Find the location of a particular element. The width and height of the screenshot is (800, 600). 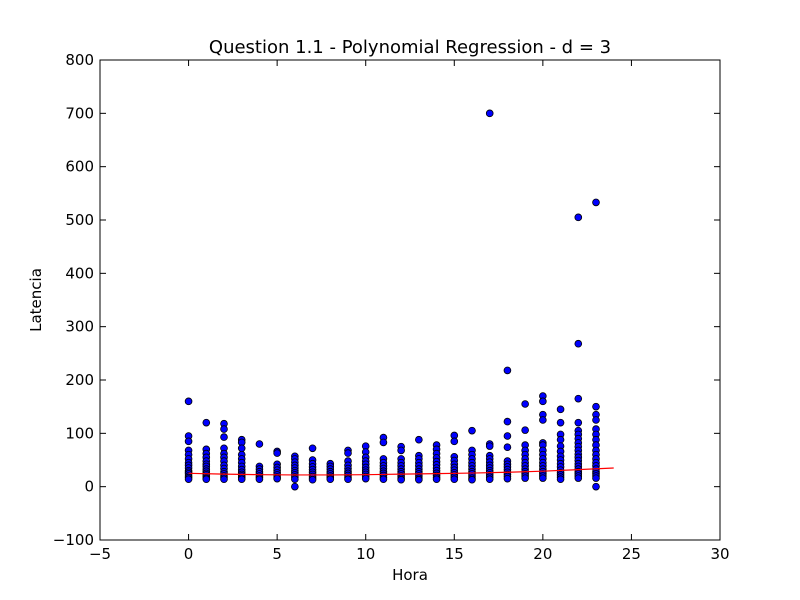

x-tick-label: 30 is located at coordinates (719, 554).